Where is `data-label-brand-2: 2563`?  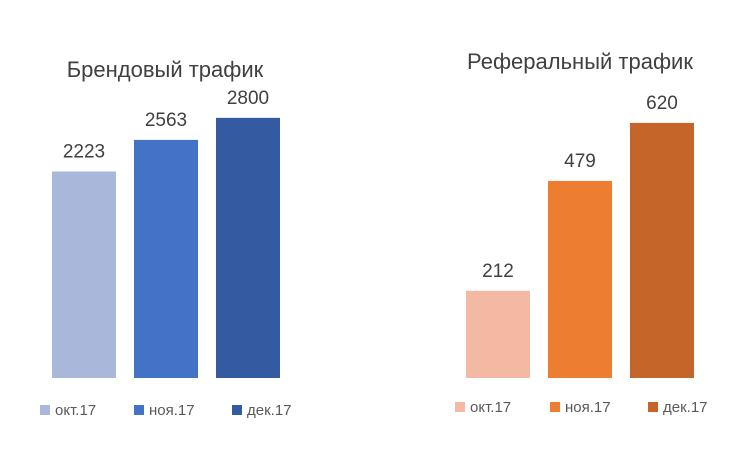
data-label-brand-2: 2563 is located at coordinates (166, 120).